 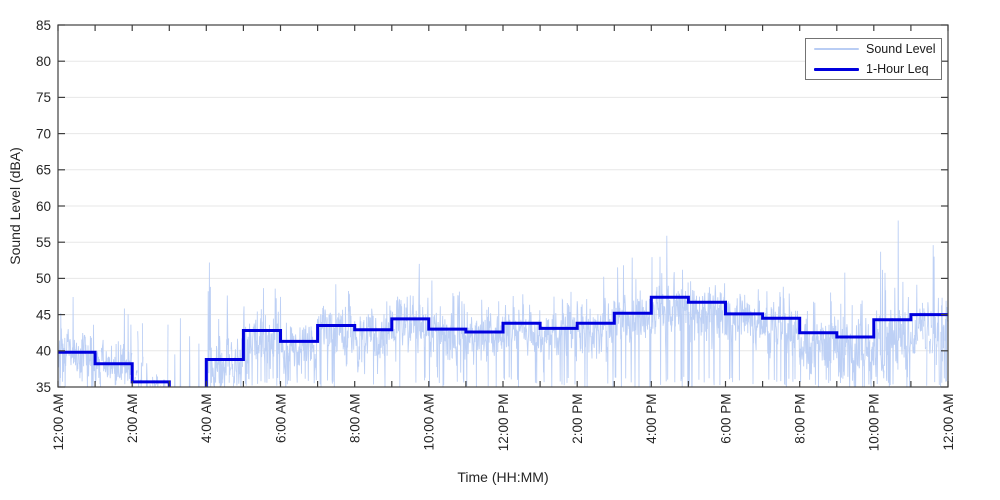 I want to click on x-tick-label: 6:00 AM, so click(x=280, y=419).